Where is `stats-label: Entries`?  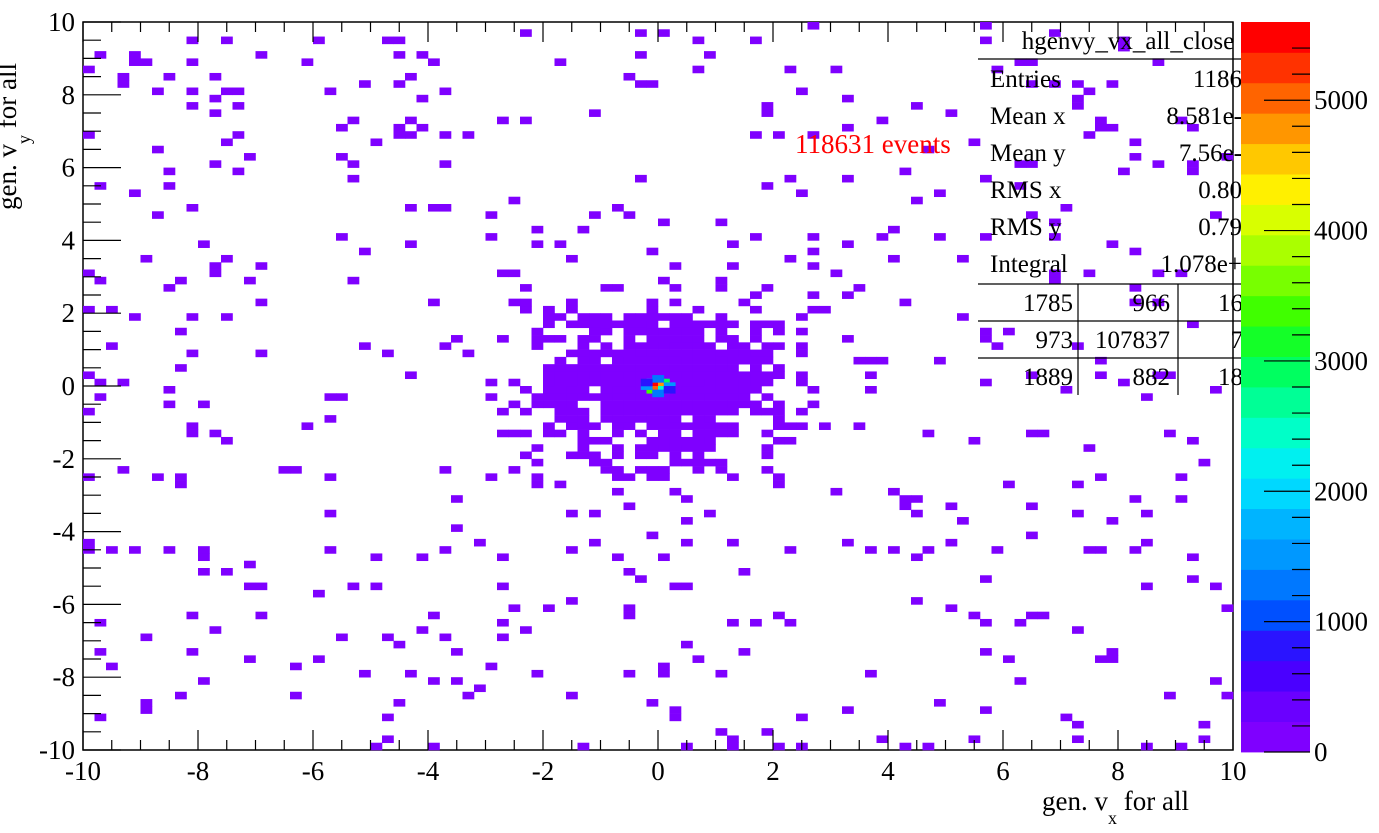 stats-label: Entries is located at coordinates (1025, 79).